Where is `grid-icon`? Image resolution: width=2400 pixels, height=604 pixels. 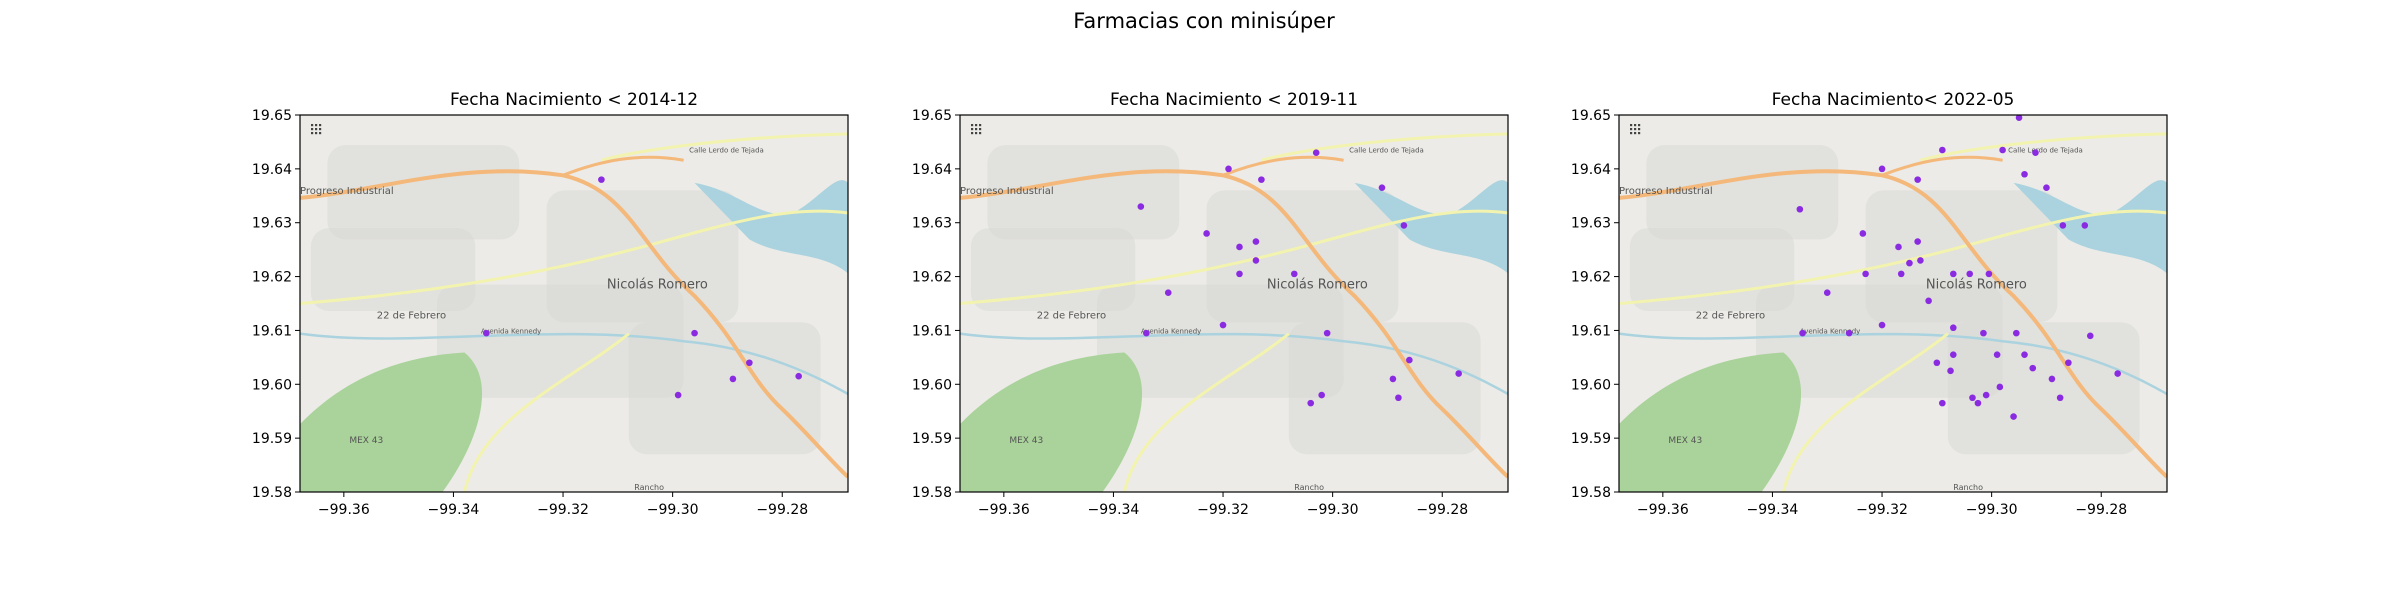
grid-icon is located at coordinates (976, 129).